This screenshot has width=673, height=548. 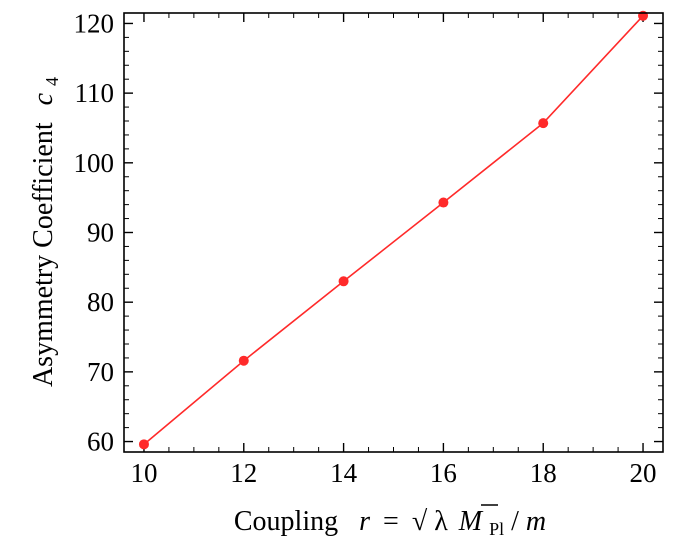 I want to click on x-axis-title-prefix: Coupling, so click(x=286, y=521).